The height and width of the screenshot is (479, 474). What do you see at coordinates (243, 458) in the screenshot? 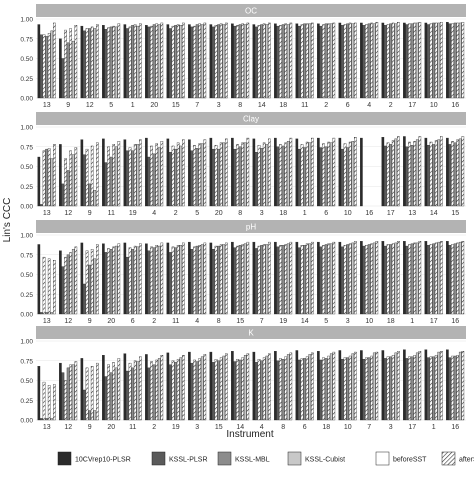
I see `legend-item-kssl-mbl: KSSL-MBL` at bounding box center [243, 458].